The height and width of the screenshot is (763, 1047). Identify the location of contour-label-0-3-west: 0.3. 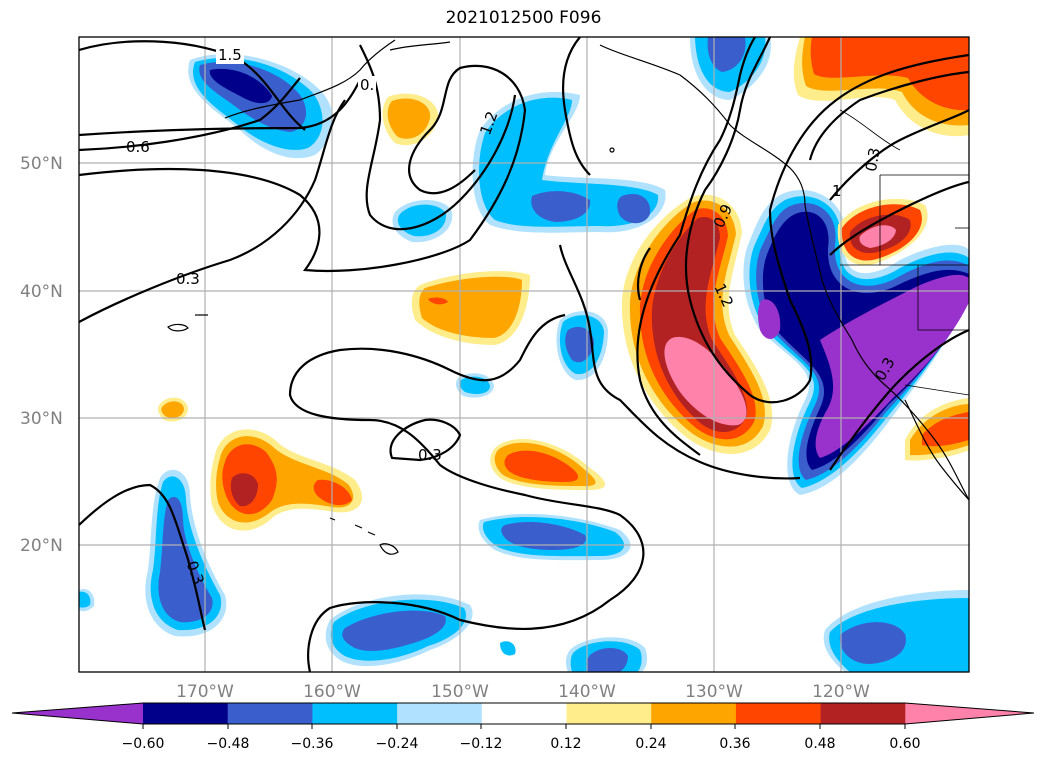
(188, 279).